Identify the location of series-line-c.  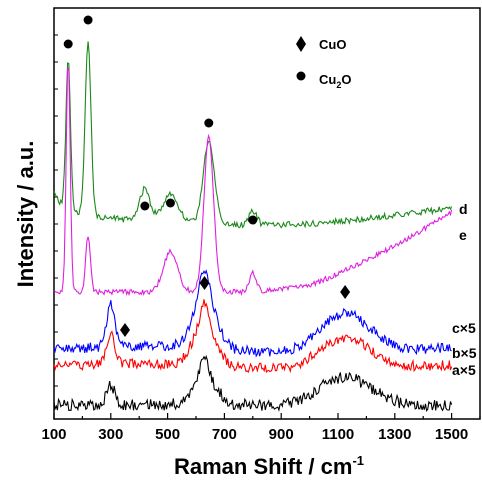
(252, 313).